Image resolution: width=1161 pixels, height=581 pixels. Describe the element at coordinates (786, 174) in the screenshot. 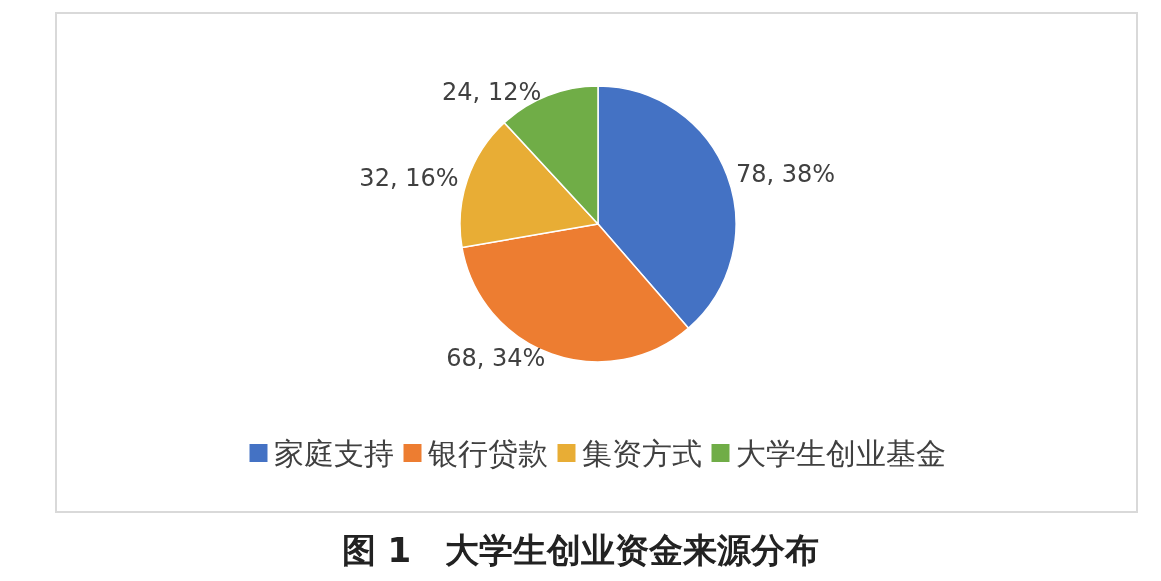

I see `data-label: 78, 38%` at that location.